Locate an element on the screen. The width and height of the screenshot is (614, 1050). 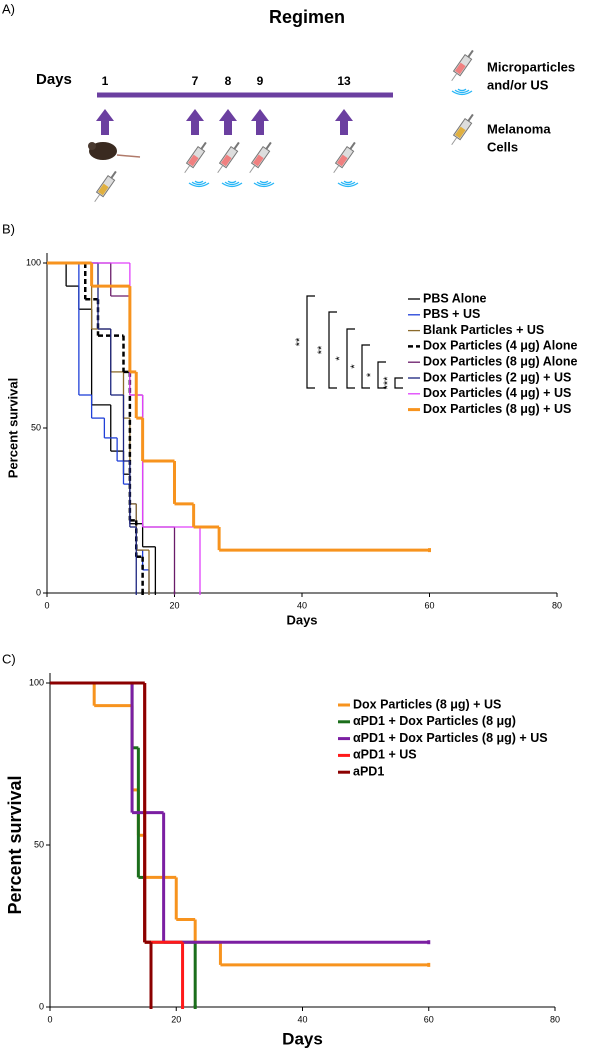
legend-label: Dox Particles (8 μg) Alone is located at coordinates (500, 361).